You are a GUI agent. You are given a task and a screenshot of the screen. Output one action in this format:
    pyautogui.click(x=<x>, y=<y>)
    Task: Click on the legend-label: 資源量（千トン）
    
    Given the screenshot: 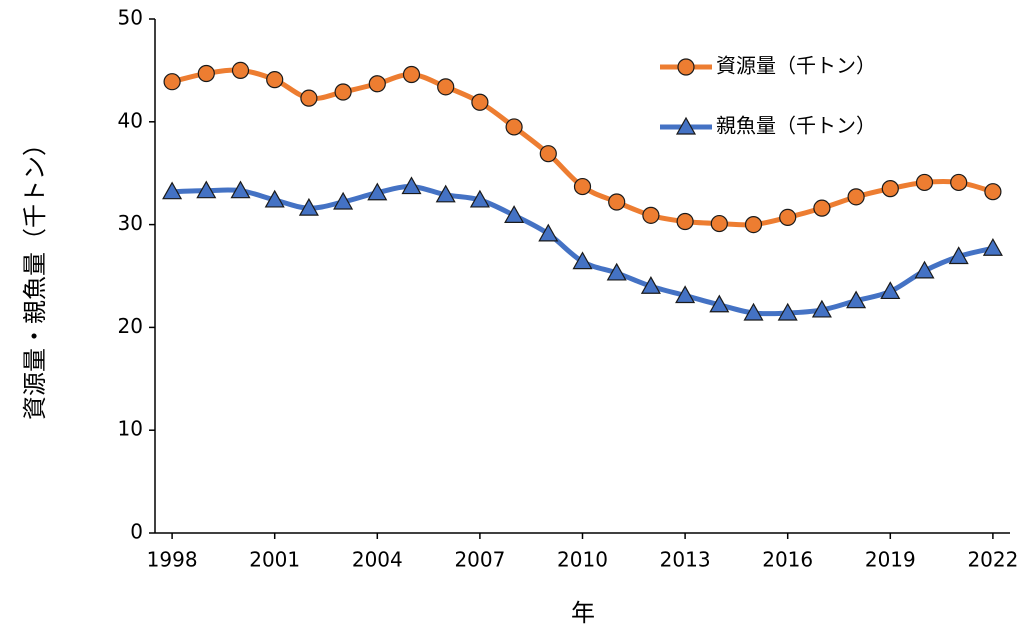 What is the action you would take?
    pyautogui.click(x=796, y=66)
    